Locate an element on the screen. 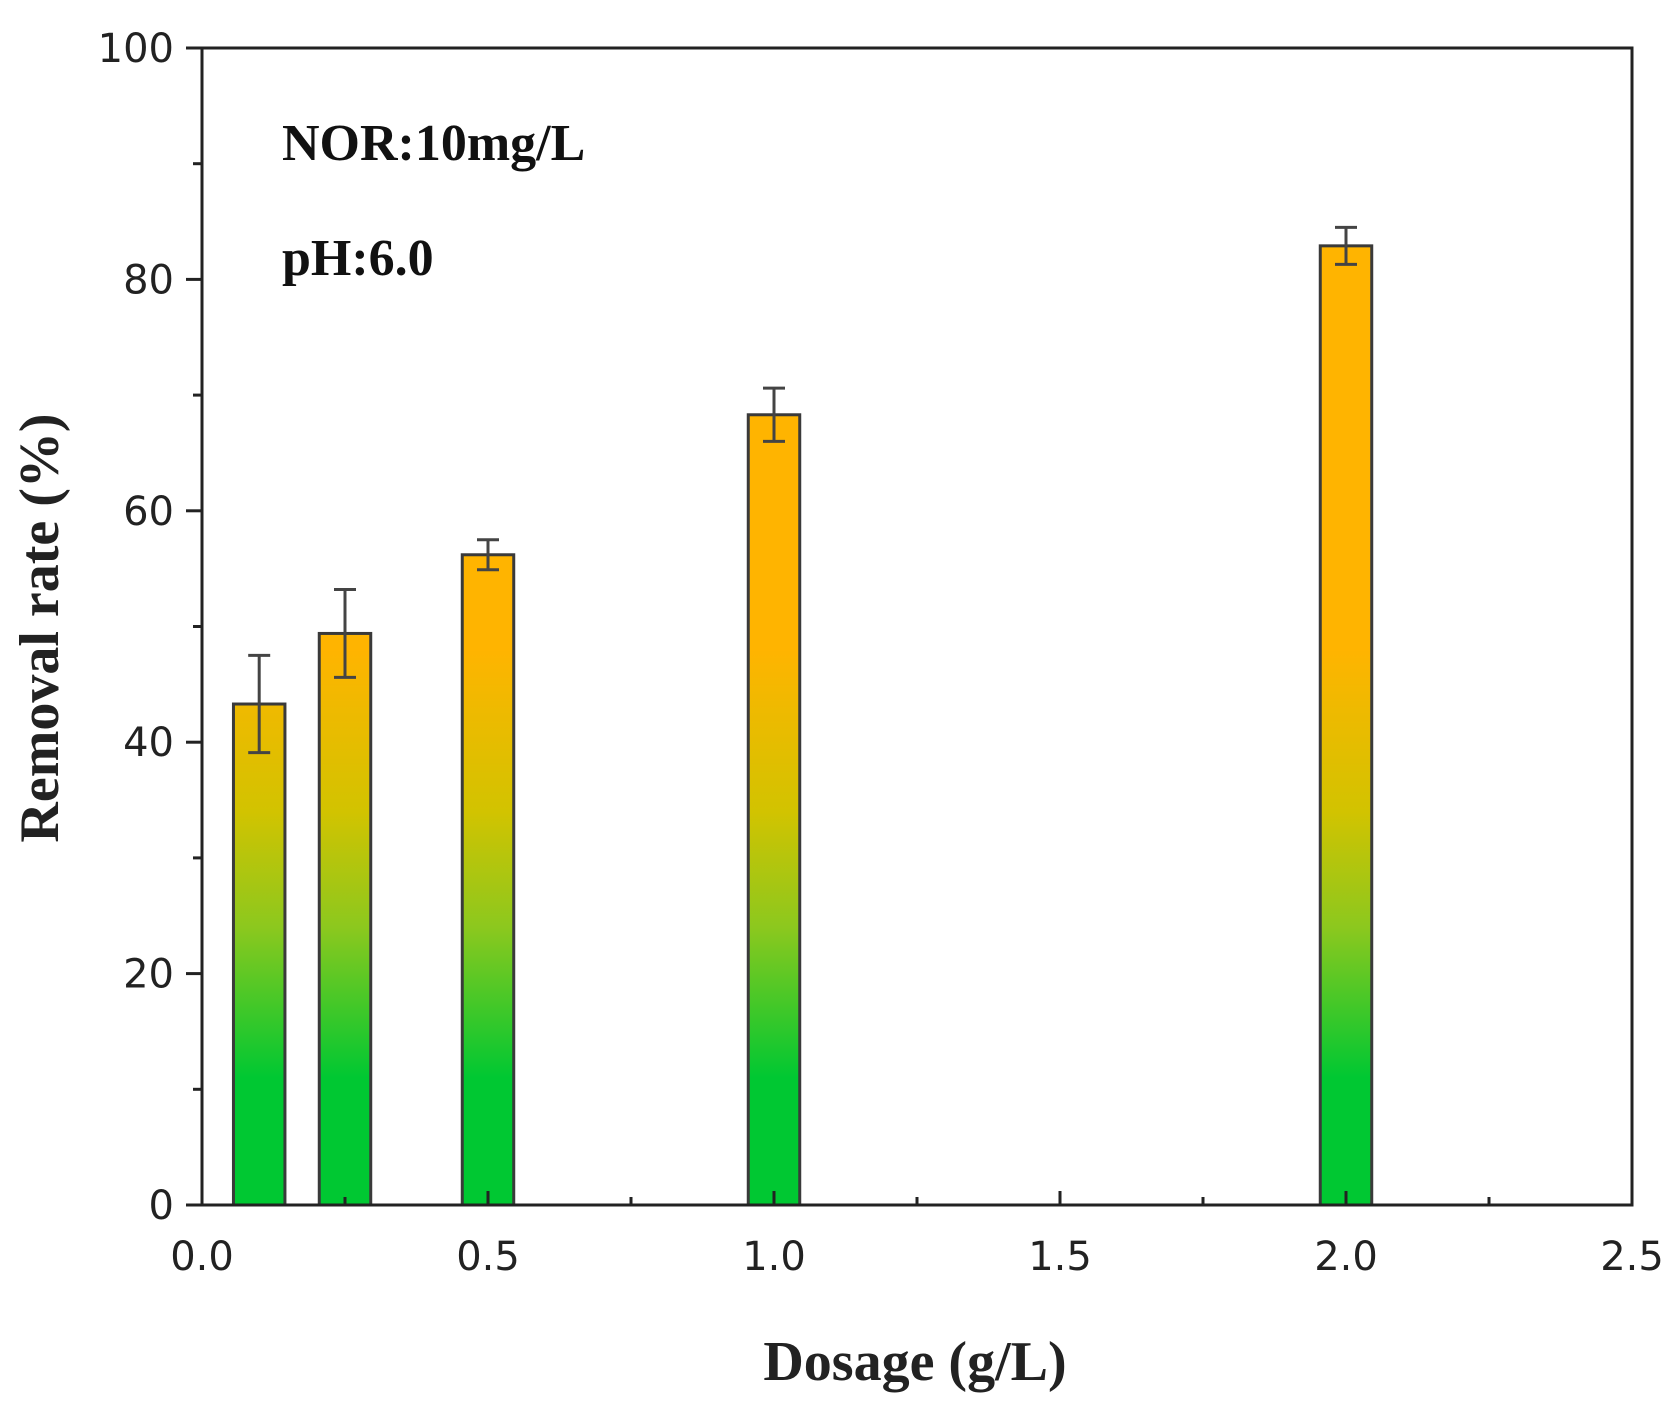 The width and height of the screenshot is (1670, 1426). x-axis-title: Dosage (g/L) is located at coordinates (914, 1362).